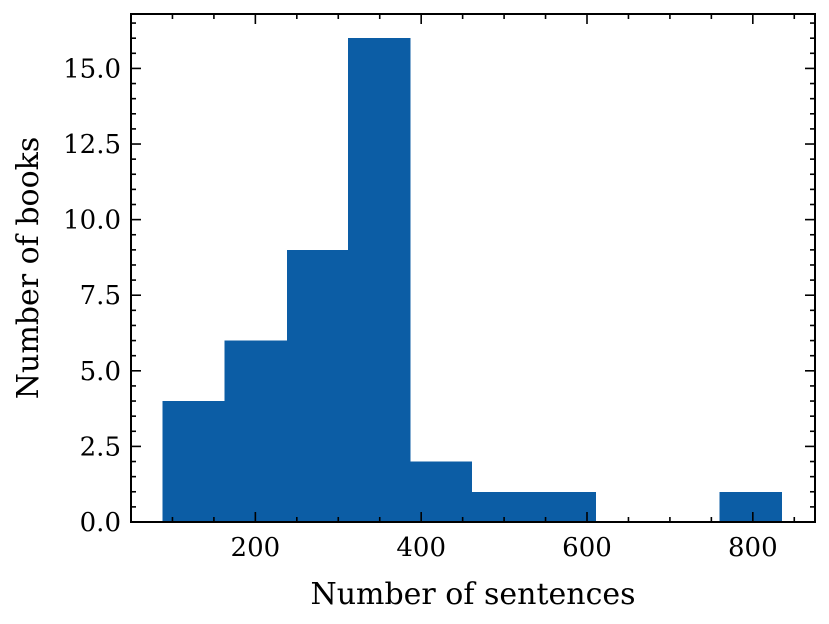 This screenshot has width=829, height=624. What do you see at coordinates (100, 372) in the screenshot?
I see `y-tick-label: 5.0` at bounding box center [100, 372].